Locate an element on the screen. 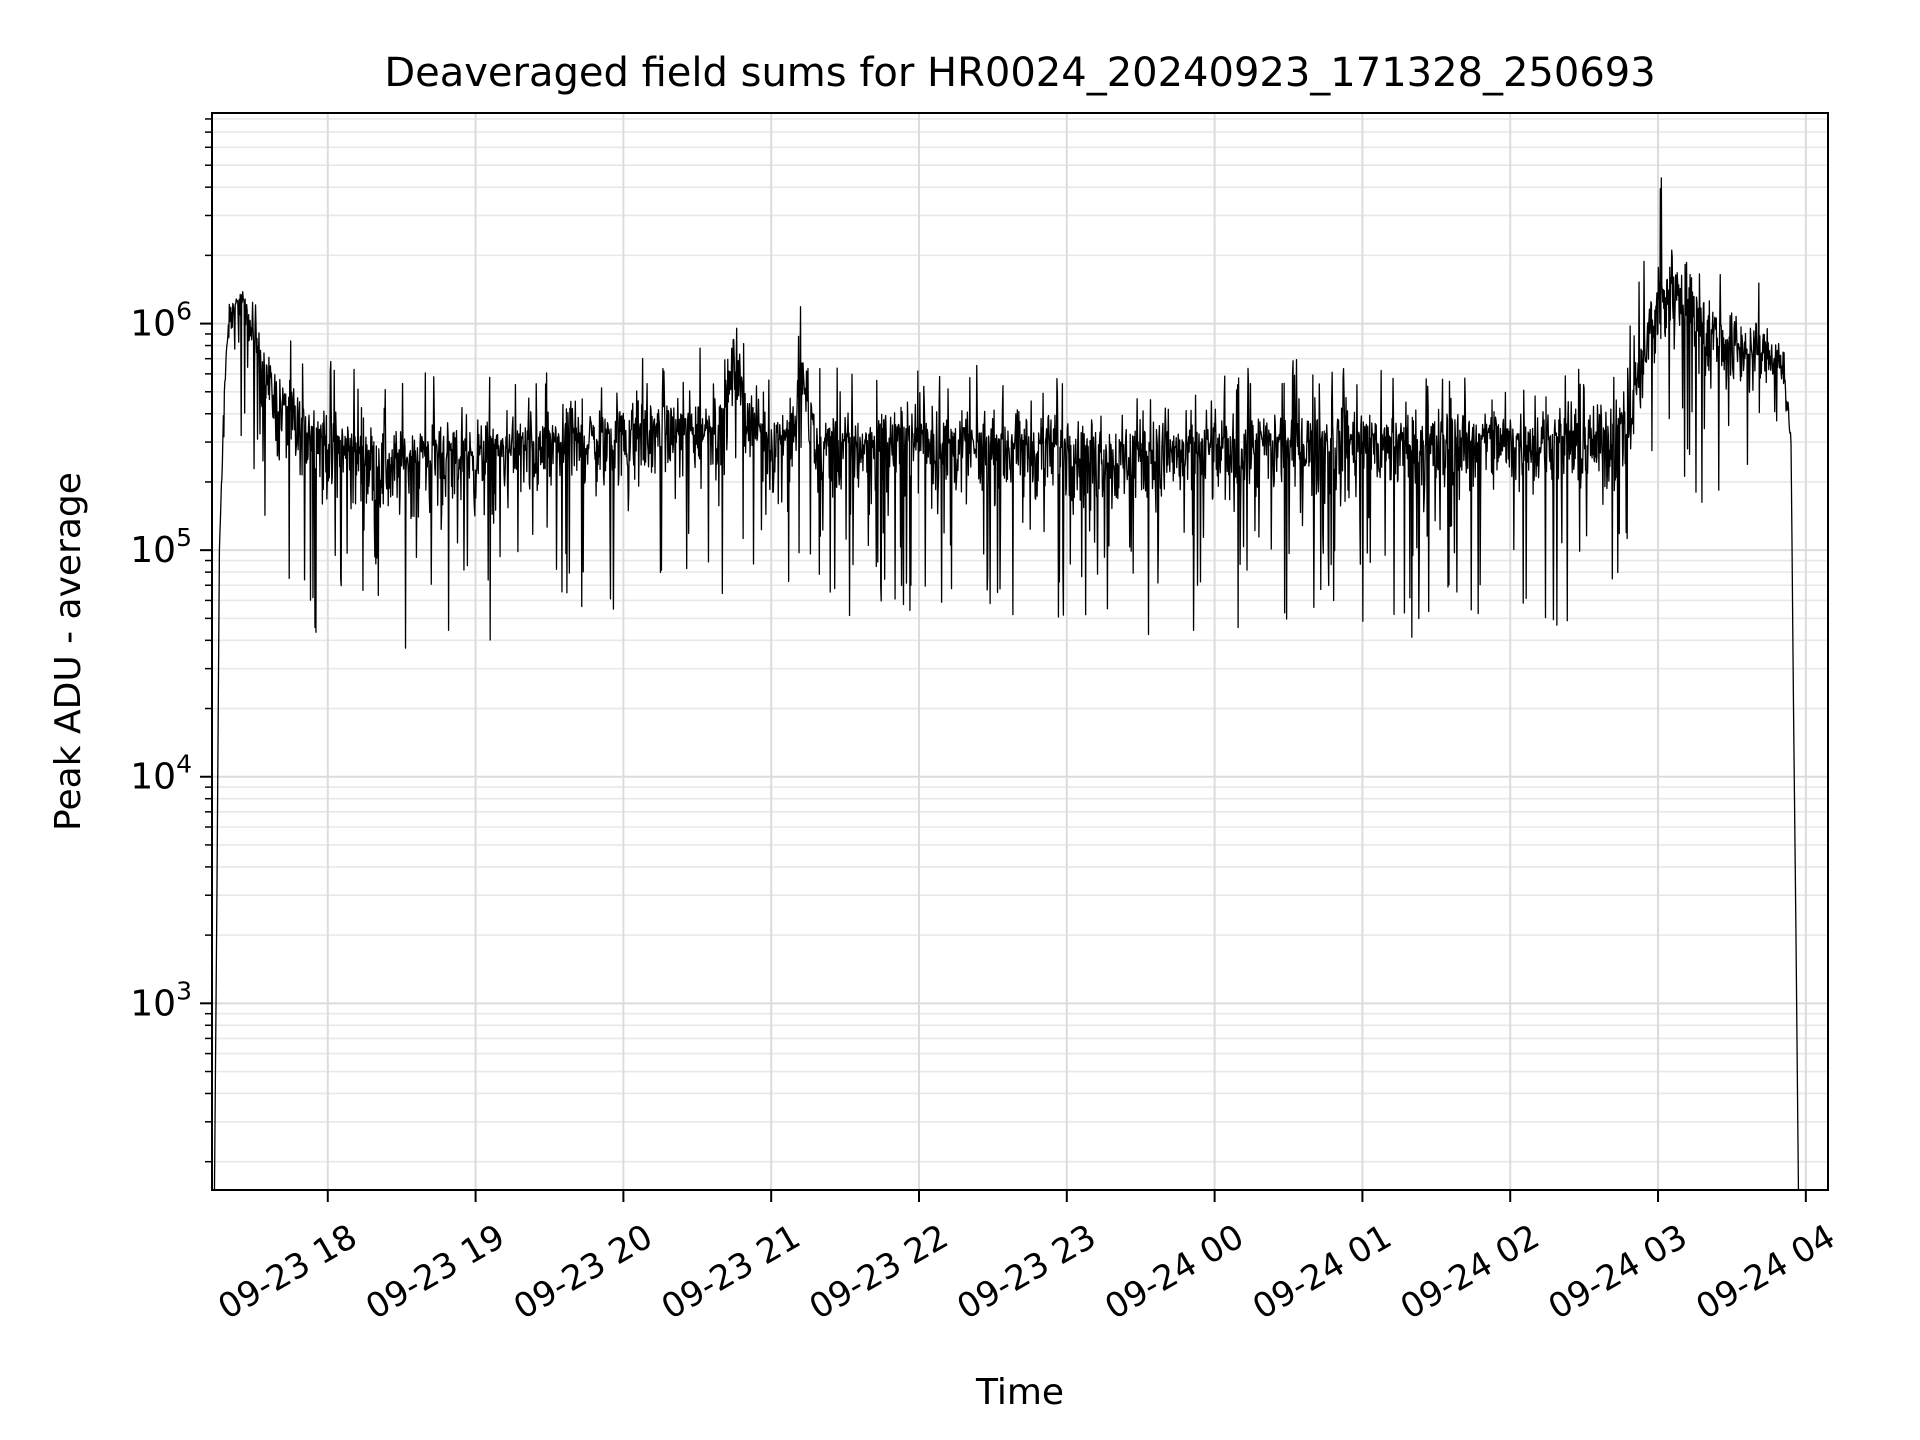 This screenshot has width=1920, height=1440. x-axis-label: Time is located at coordinates (1019, 1392).